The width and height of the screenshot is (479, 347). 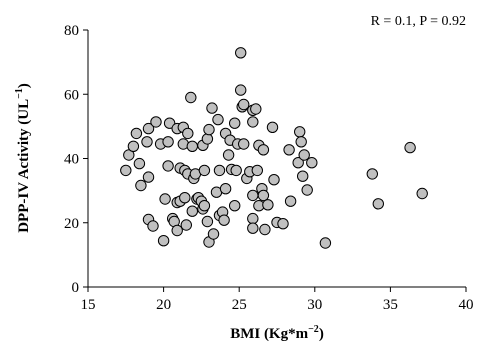 I want to click on y-axis-title-close: ), so click(x=24, y=85).